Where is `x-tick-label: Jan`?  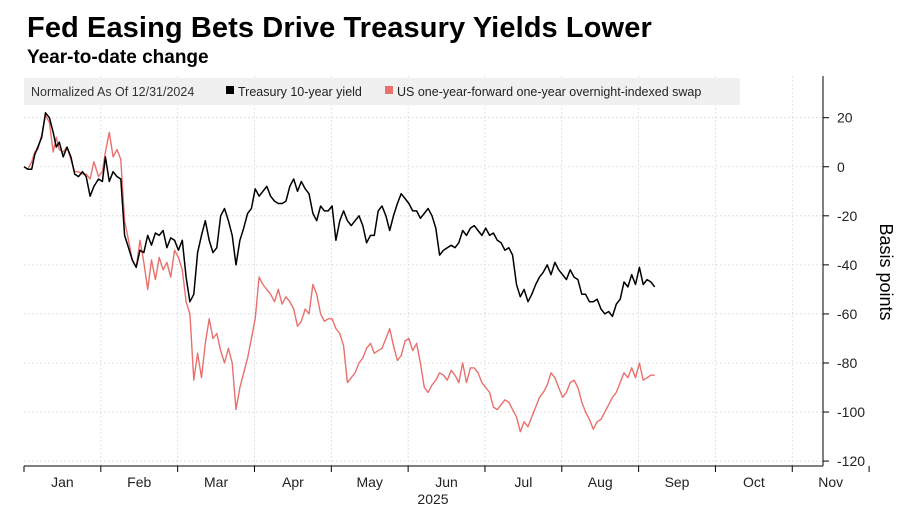
x-tick-label: Jan is located at coordinates (62, 482).